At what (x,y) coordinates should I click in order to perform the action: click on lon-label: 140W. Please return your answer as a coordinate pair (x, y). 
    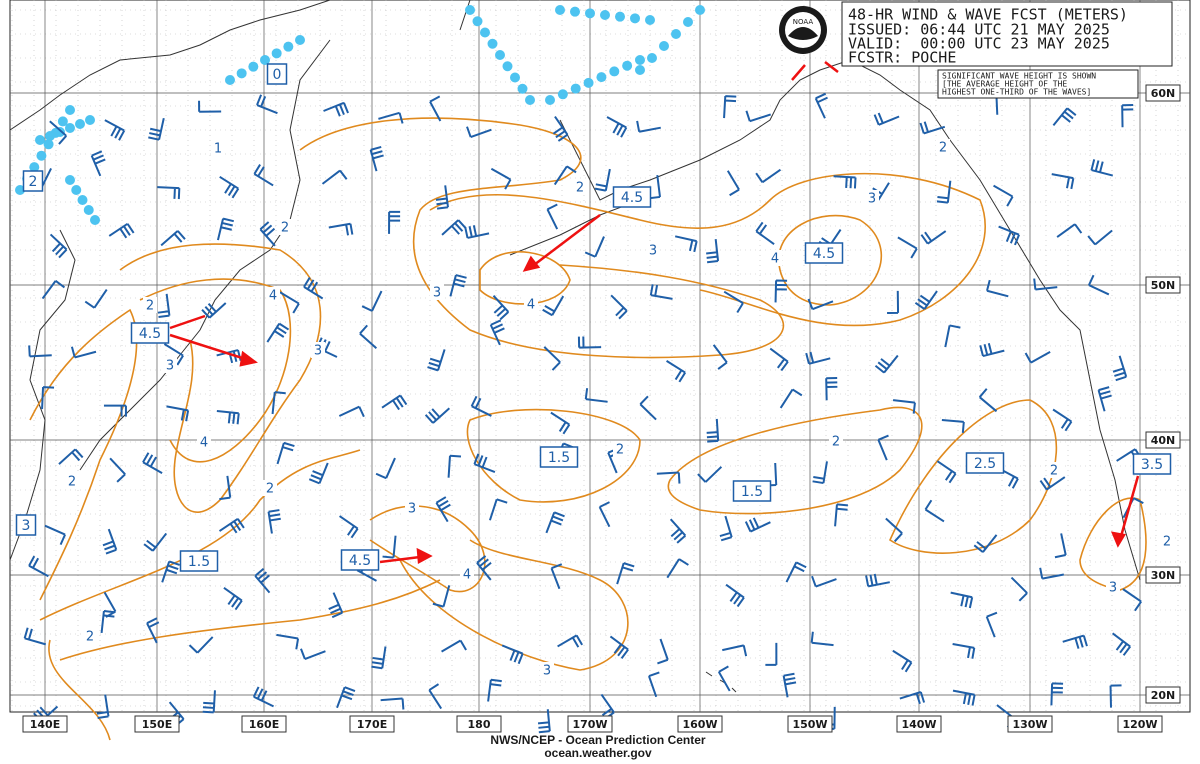
    Looking at the image, I should click on (918, 724).